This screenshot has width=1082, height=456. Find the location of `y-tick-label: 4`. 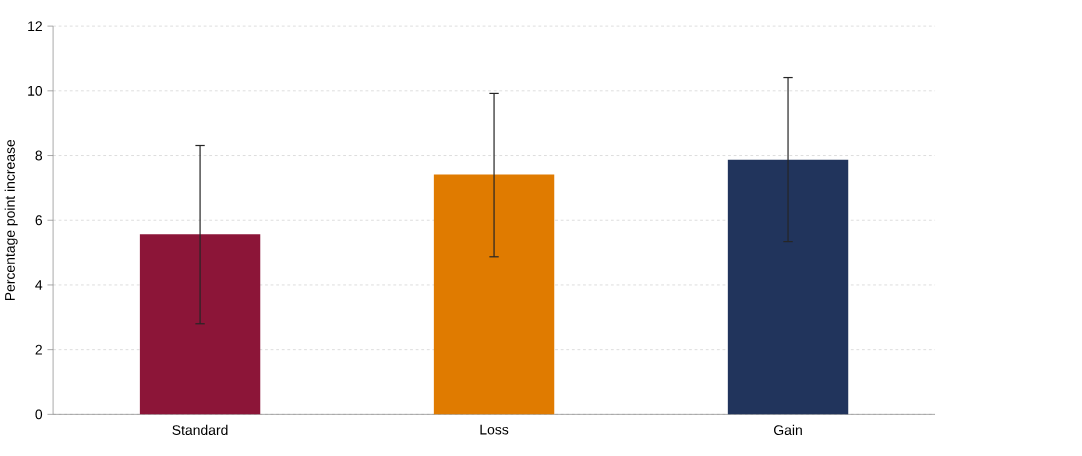

y-tick-label: 4 is located at coordinates (39, 284).